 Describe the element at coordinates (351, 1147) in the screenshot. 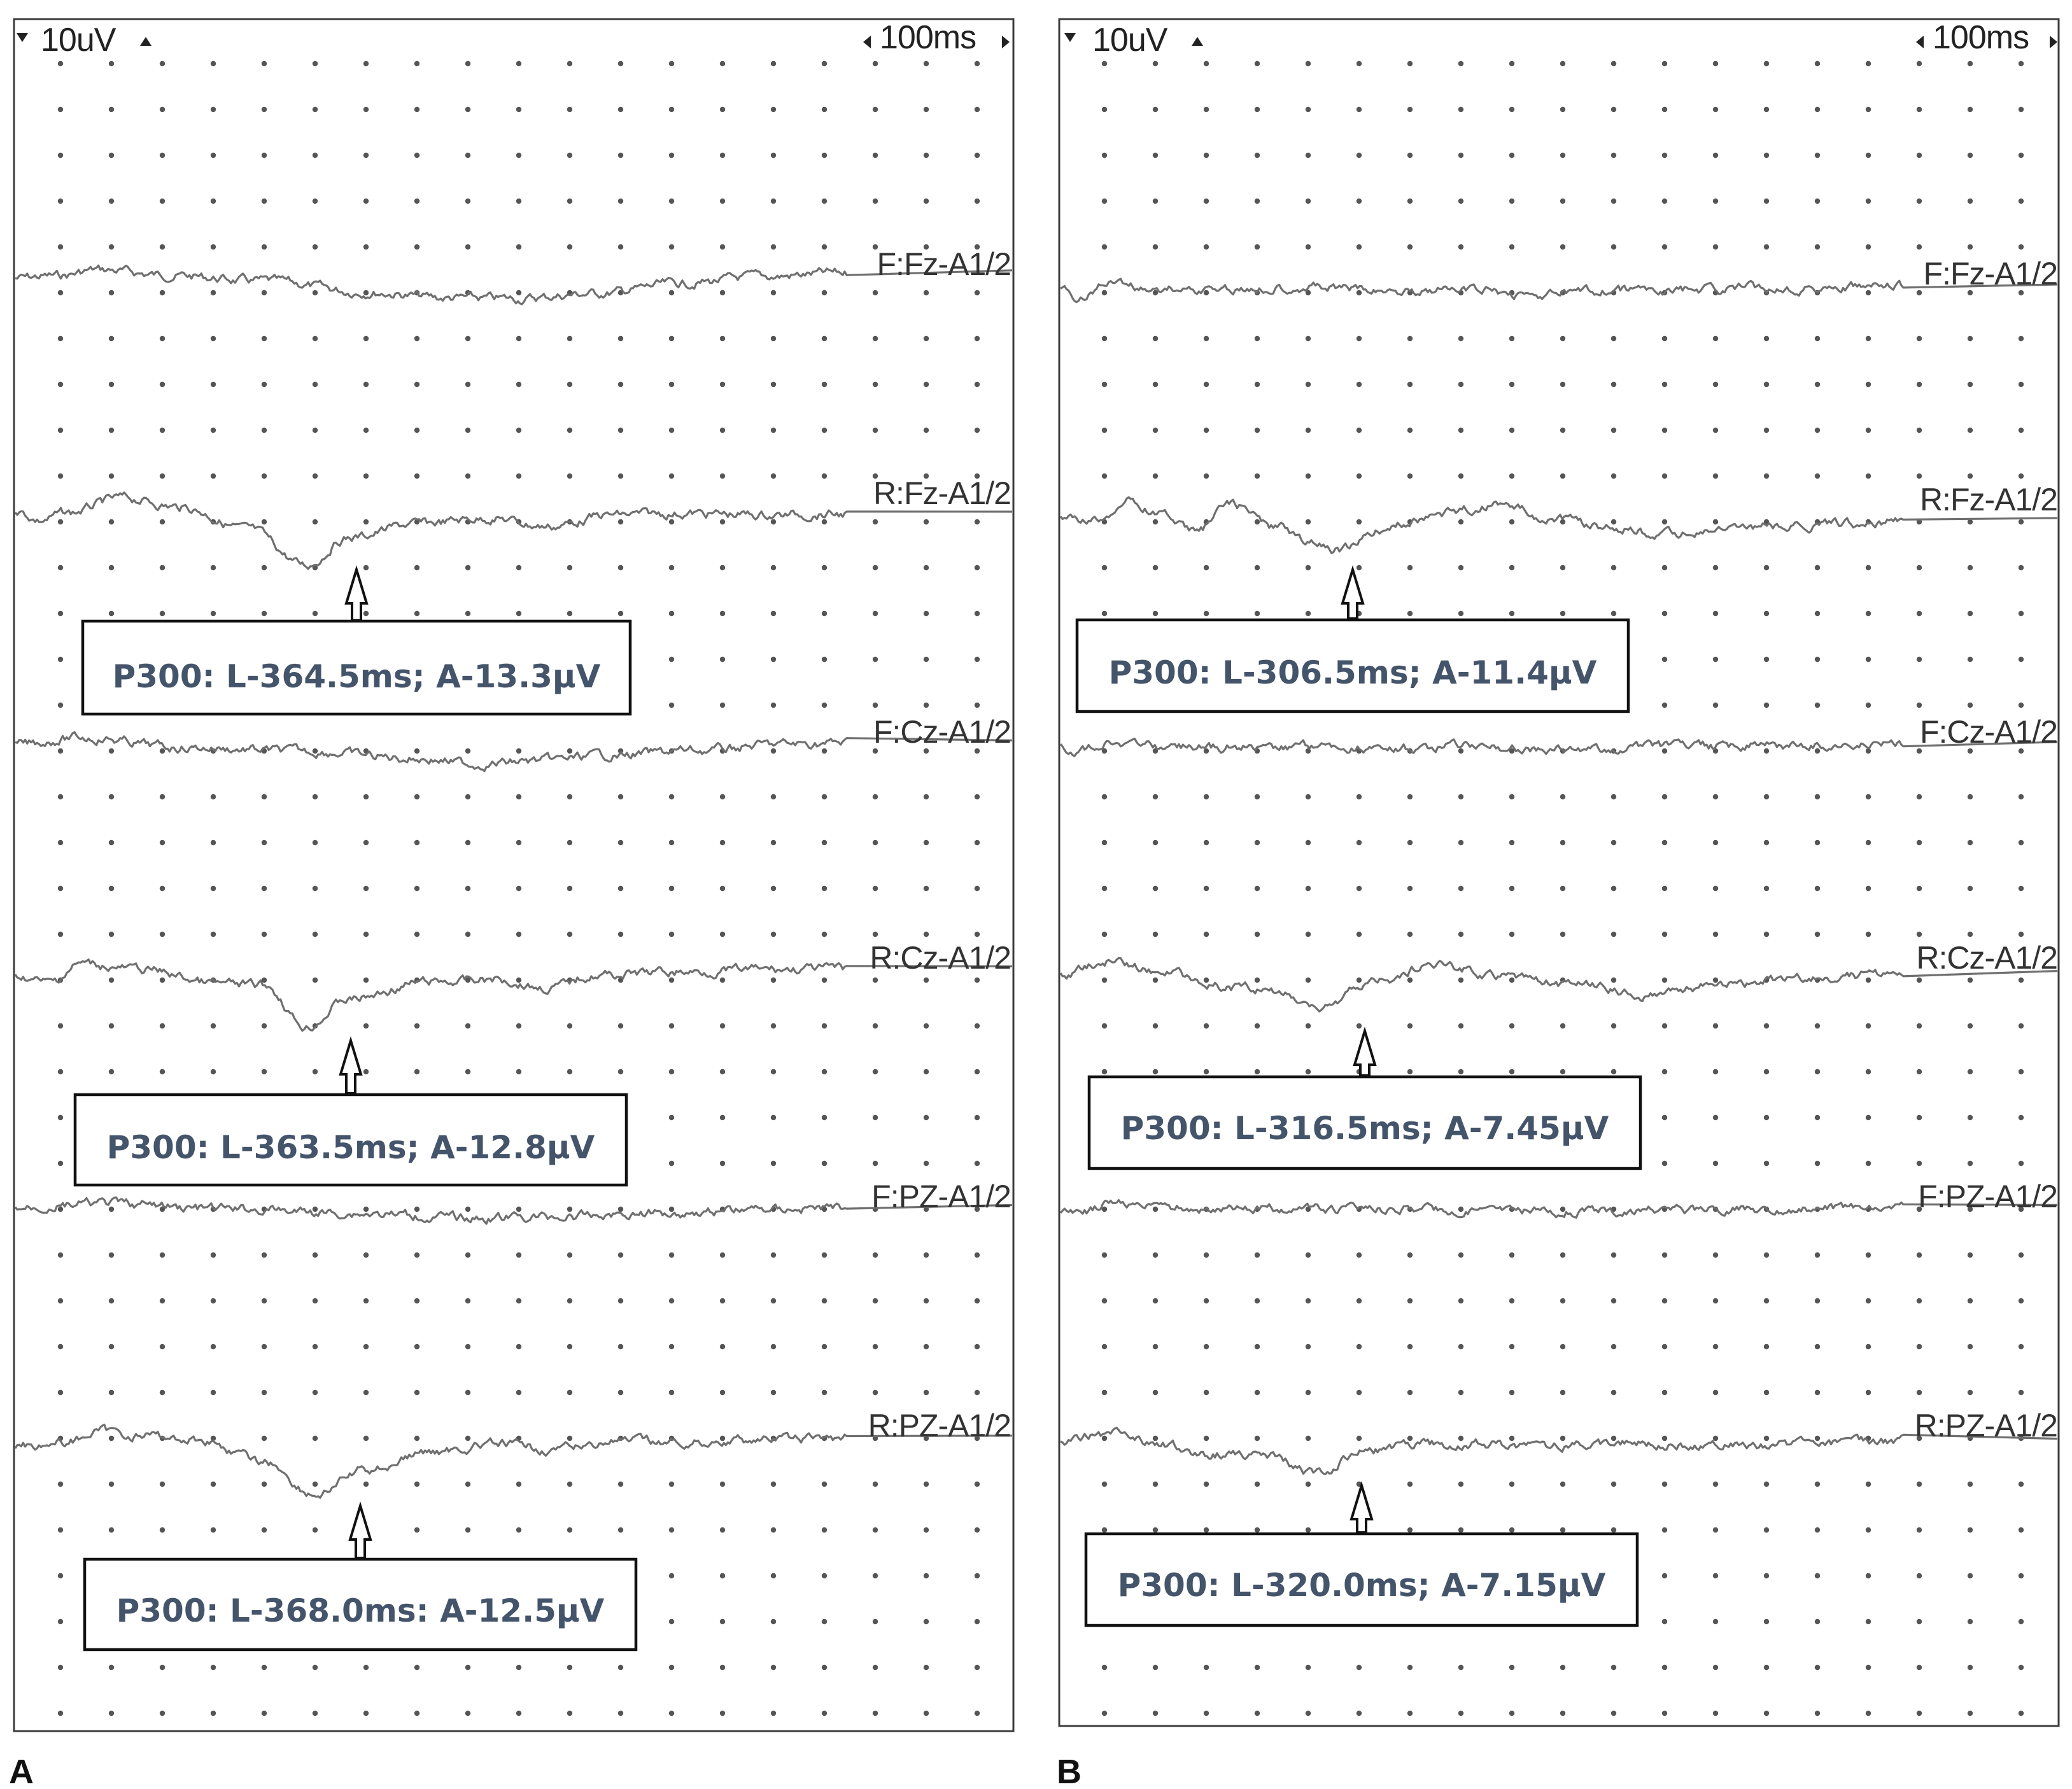

I see `annotation-text: P300: L-363.5ms; A-12.8µV` at that location.